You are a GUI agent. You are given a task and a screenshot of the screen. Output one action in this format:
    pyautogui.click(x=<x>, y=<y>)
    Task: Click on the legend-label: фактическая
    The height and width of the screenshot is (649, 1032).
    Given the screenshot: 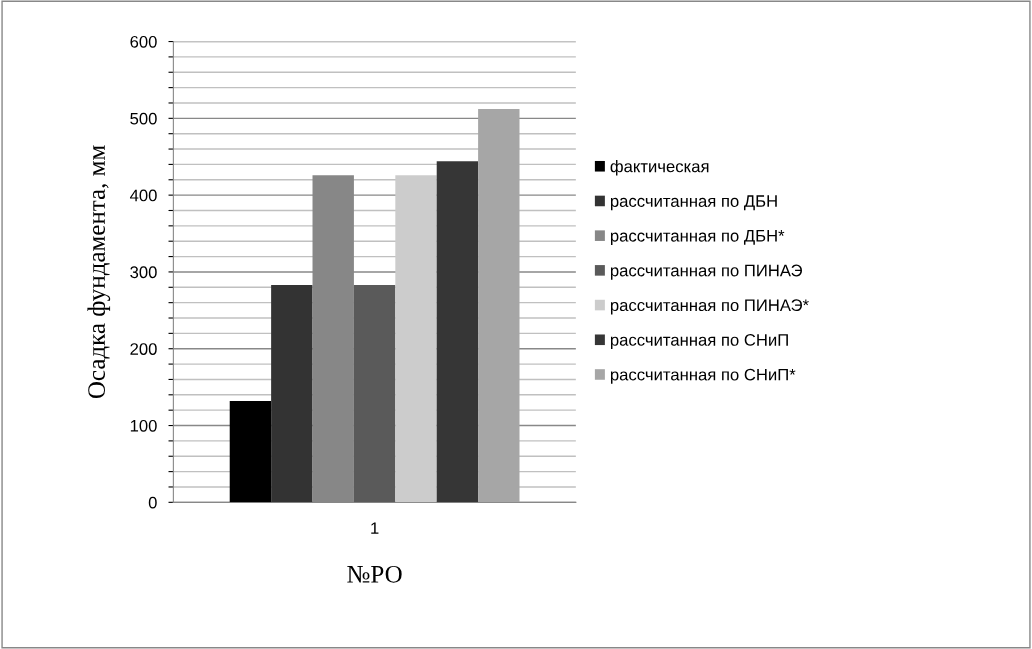 What is the action you would take?
    pyautogui.click(x=659, y=168)
    